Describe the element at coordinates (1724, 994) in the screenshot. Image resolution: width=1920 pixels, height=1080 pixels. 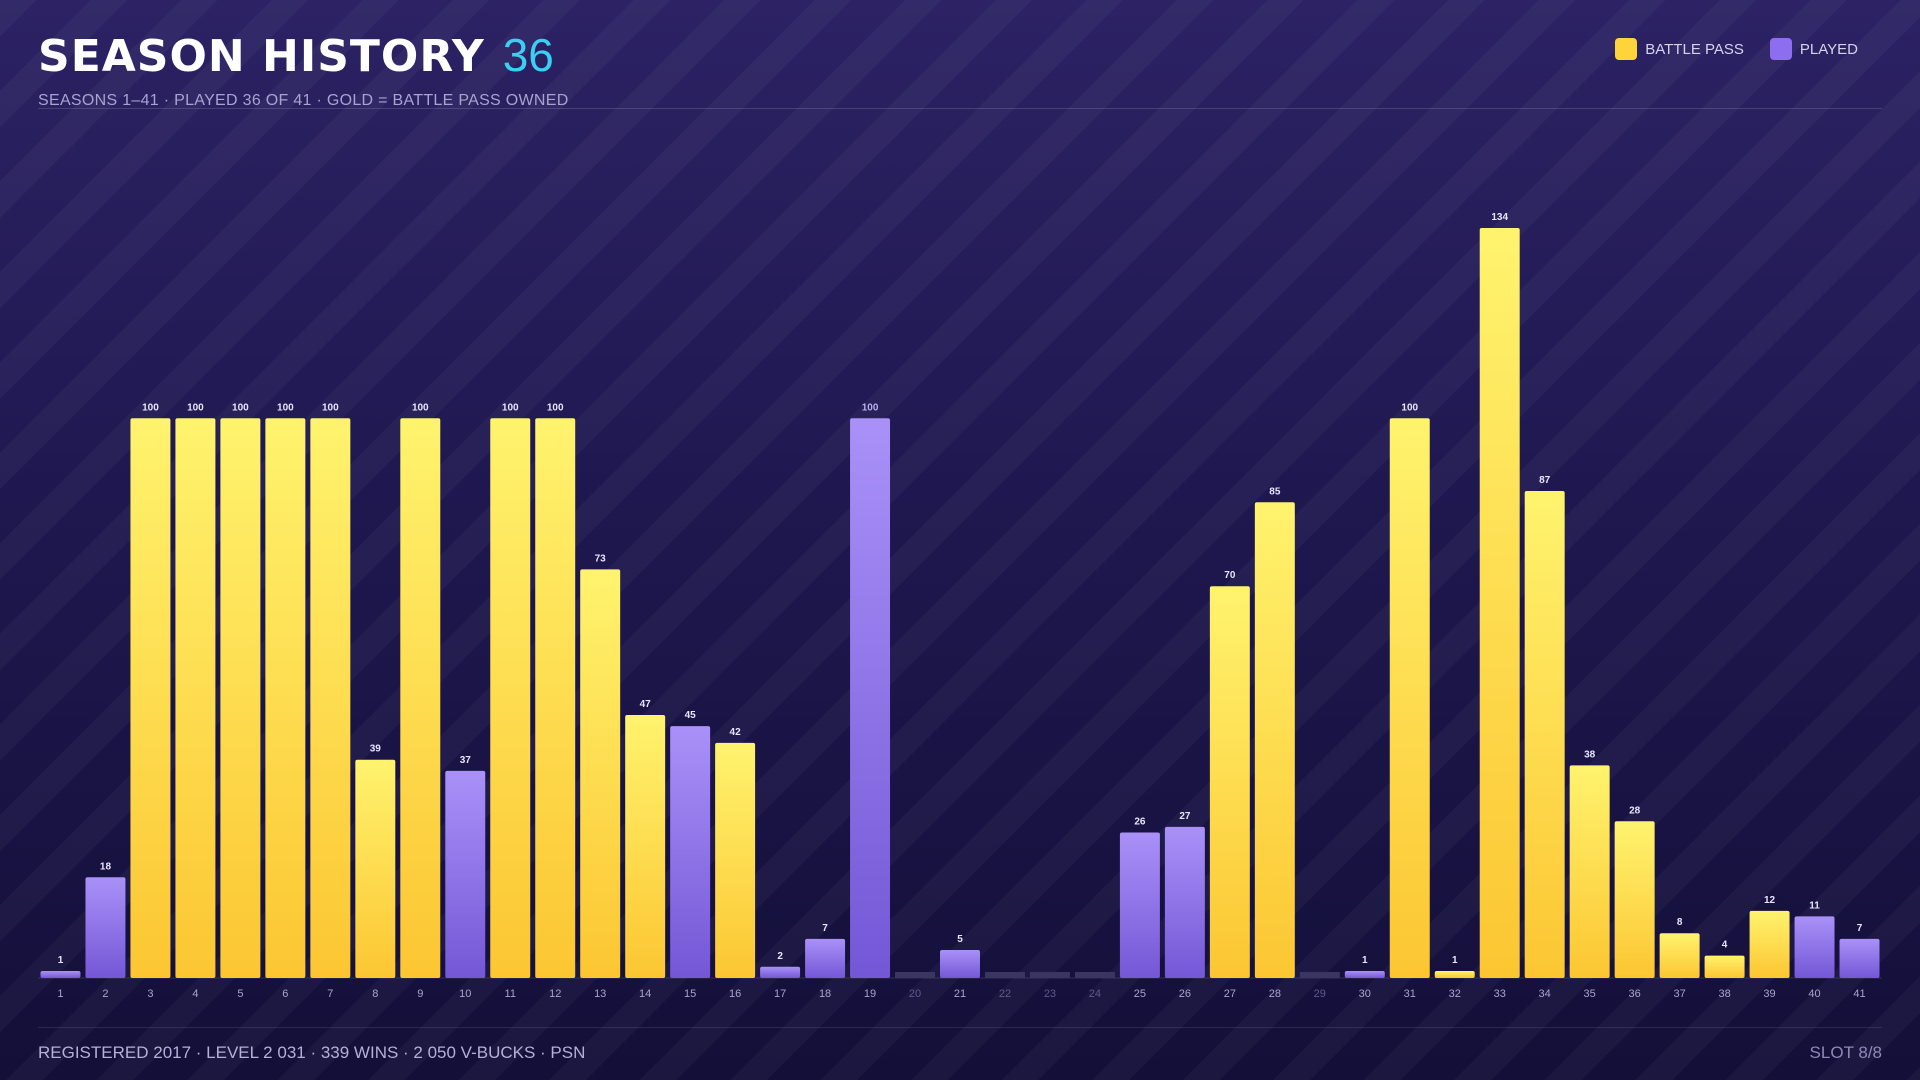
I see `tick-label-season-38: 38` at that location.